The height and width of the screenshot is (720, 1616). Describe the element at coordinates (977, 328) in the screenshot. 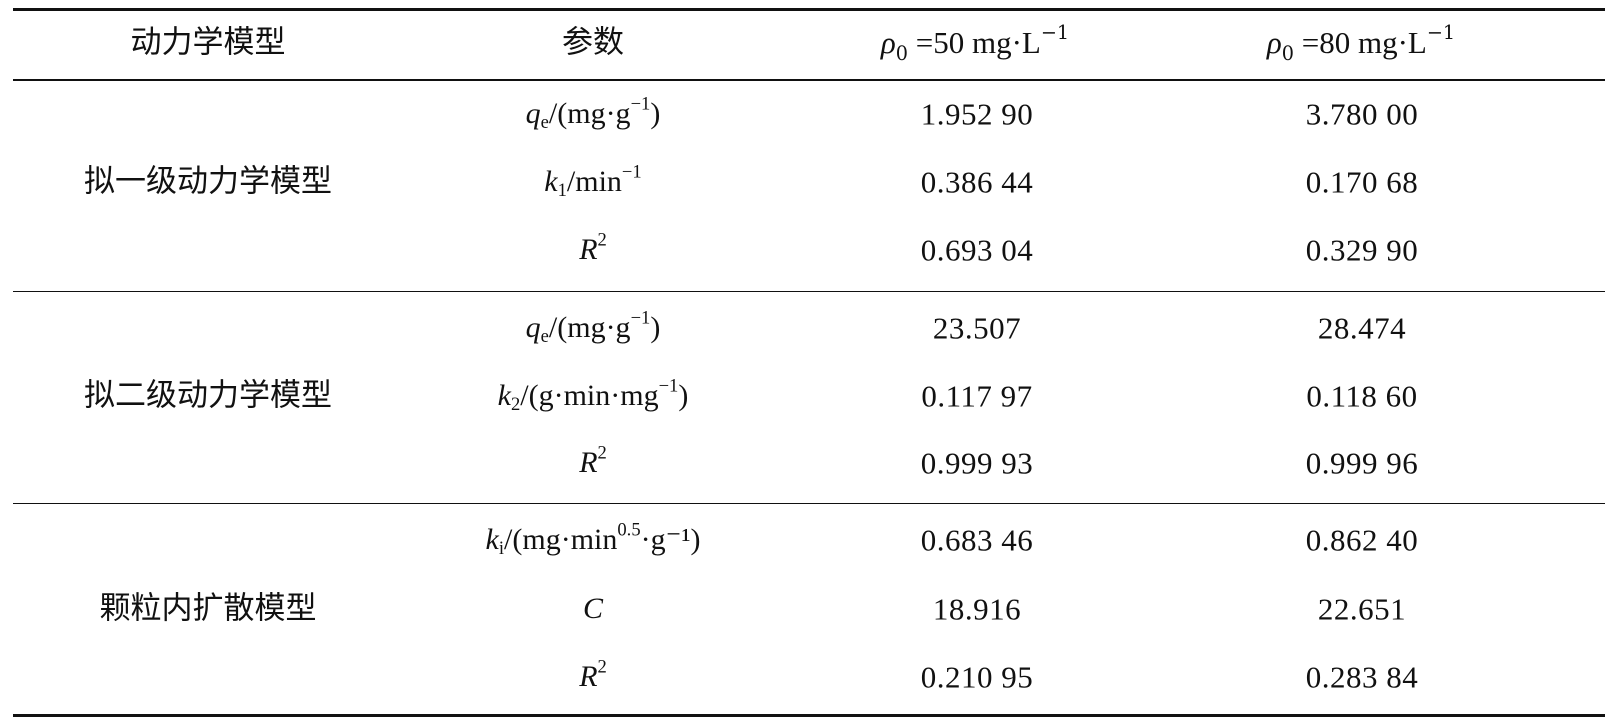

I see `value-50-2-1: 23.507` at that location.